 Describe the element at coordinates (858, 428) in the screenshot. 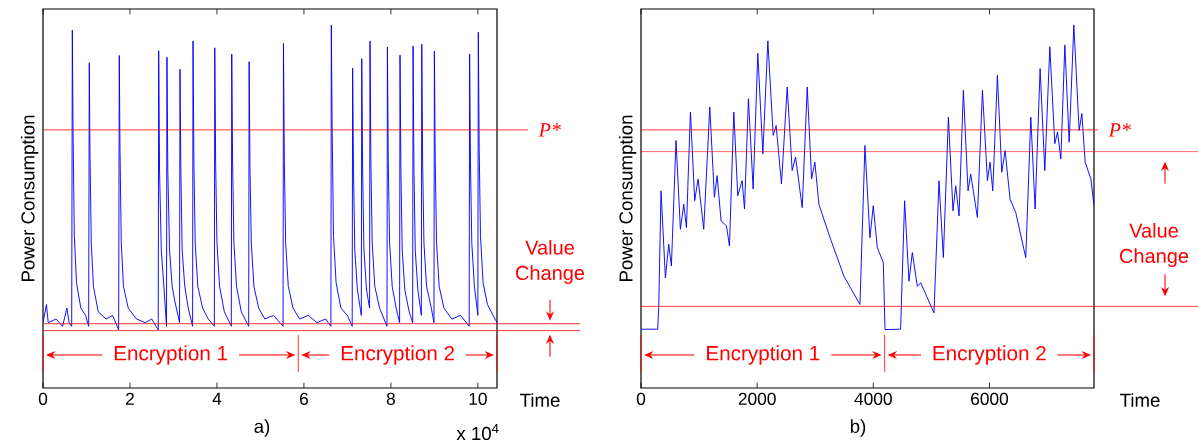

I see `text: b)` at that location.